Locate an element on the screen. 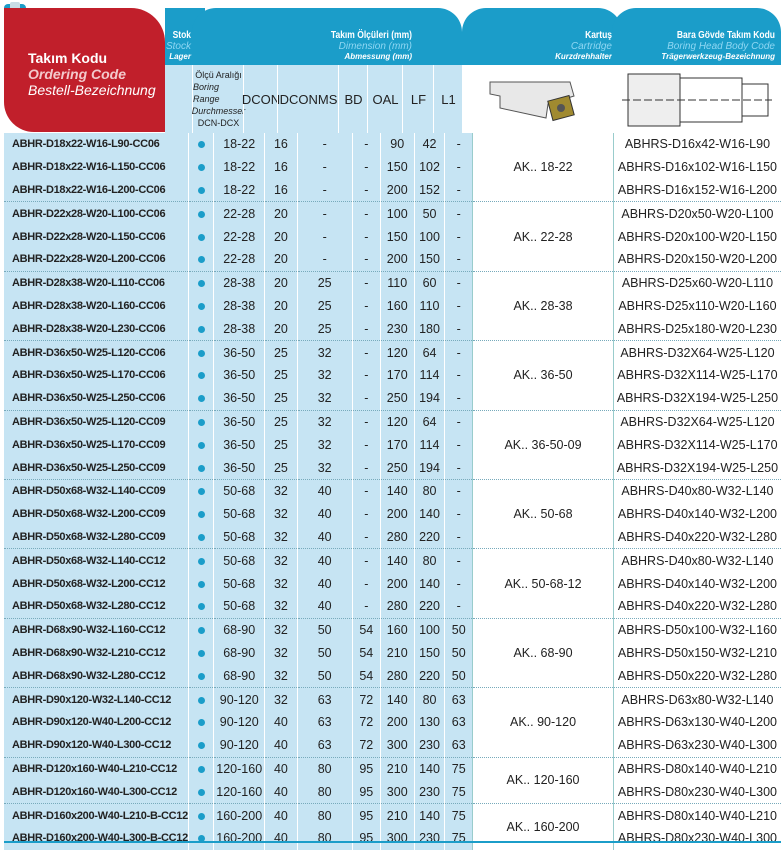  oal-cell: 210 is located at coordinates (397, 815).